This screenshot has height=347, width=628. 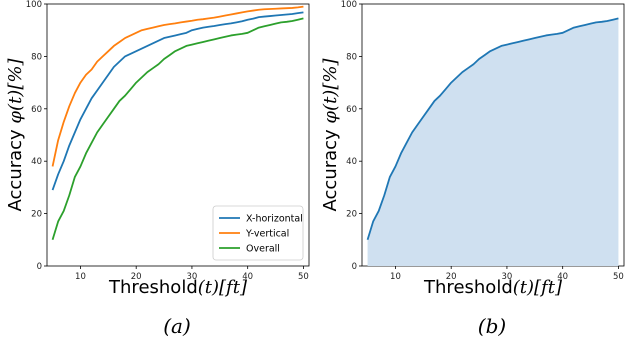 I want to click on x-axis-b: 10 20 30 40 50, so click(x=507, y=274).